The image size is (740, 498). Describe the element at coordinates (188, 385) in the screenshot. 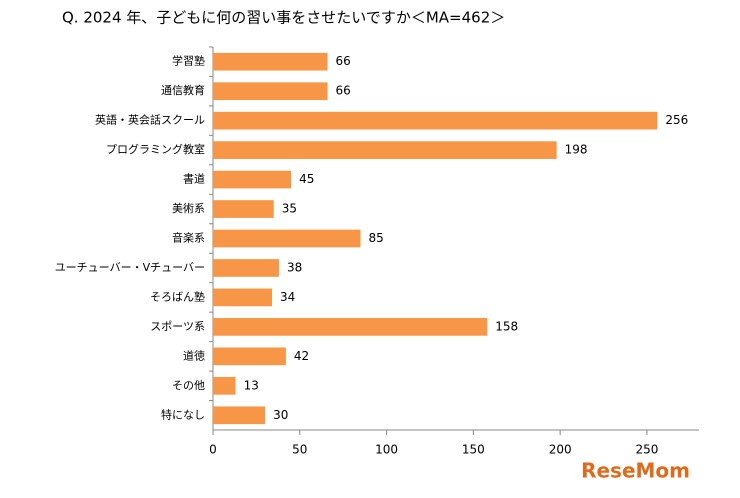

I see `y-tick-label: その他` at that location.